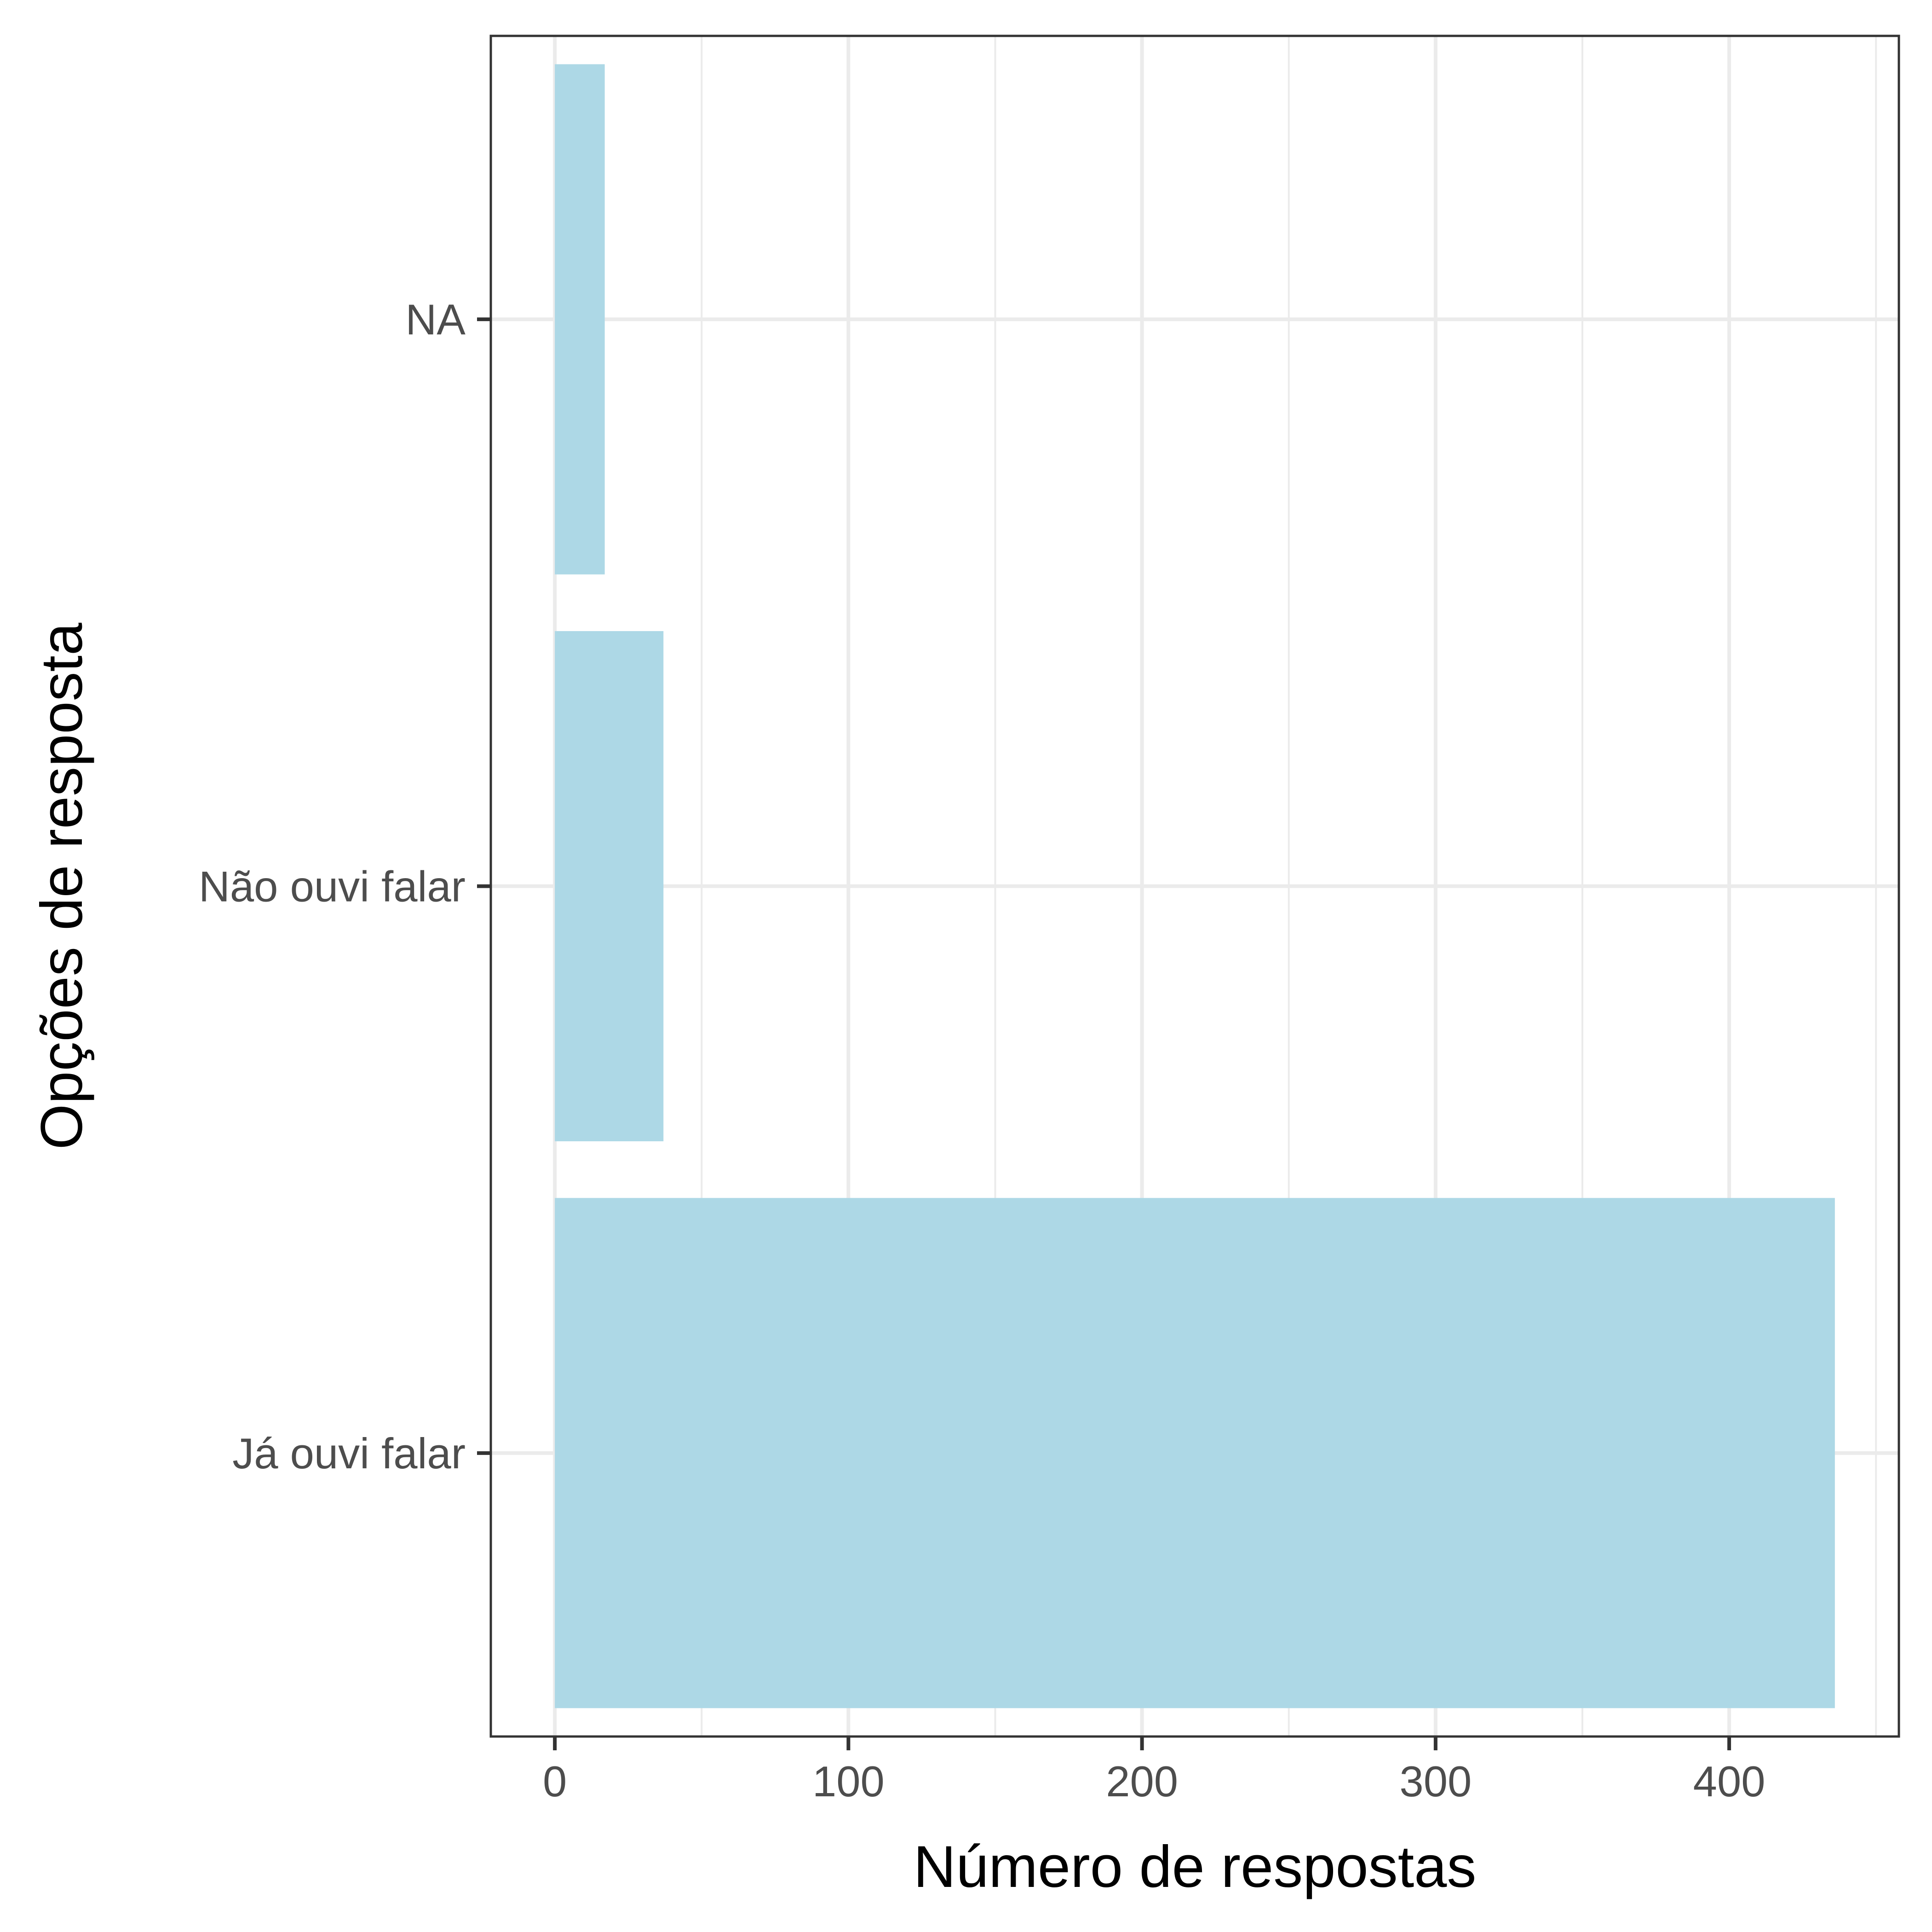 This screenshot has height=1932, width=1932. I want to click on x-tick-label: 200, so click(1142, 1781).